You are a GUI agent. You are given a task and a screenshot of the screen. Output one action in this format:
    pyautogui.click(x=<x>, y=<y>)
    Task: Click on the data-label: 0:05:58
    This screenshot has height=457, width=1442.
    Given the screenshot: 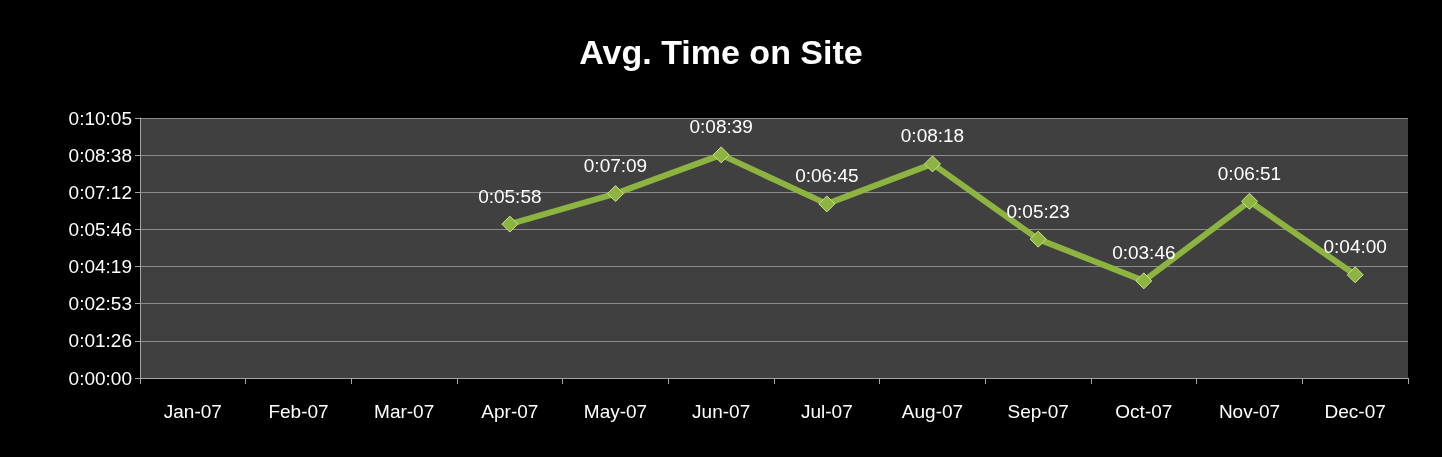 What is the action you would take?
    pyautogui.click(x=510, y=196)
    